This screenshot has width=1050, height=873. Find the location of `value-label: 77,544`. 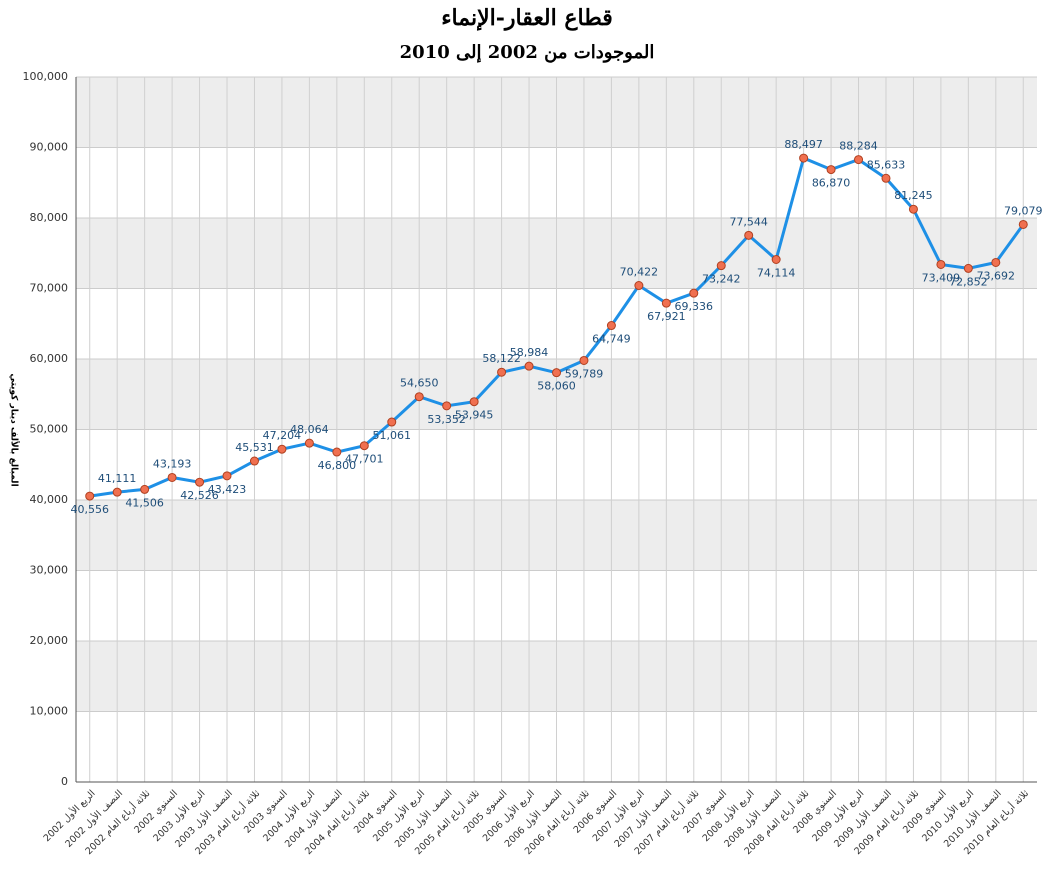

value-label: 77,544 is located at coordinates (748, 221).